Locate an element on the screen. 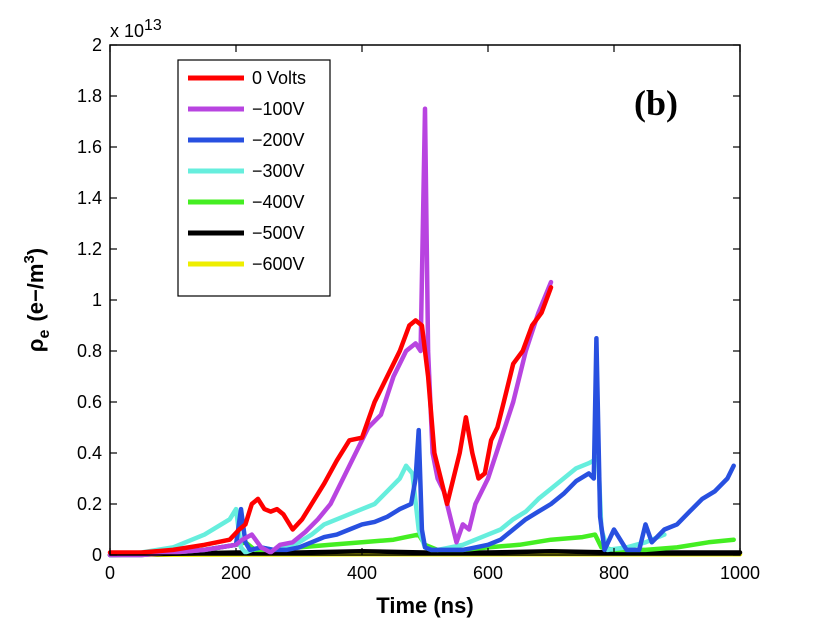 This screenshot has width=822, height=625. legend: 0 Volts −100V −200V −300V −400V −500V −600V is located at coordinates (254, 178).